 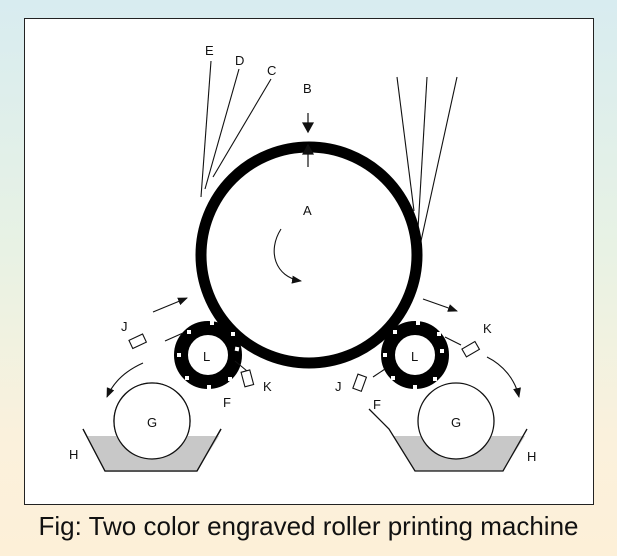 I want to click on label-d: D, so click(x=239, y=60).